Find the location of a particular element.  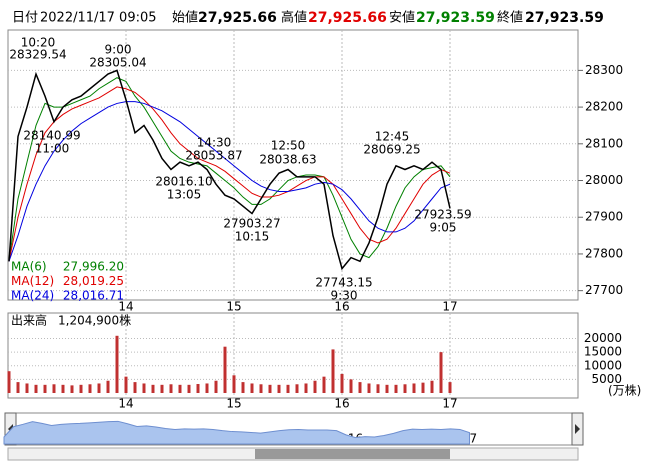

annotation-price: 28069.25 is located at coordinates (391, 150).